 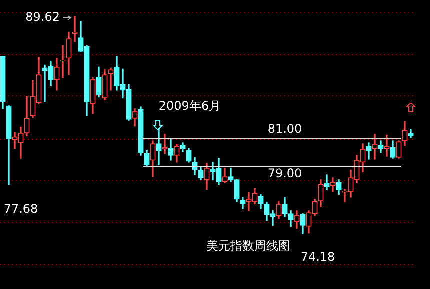 I want to click on text: 美元指数周线图, so click(x=248, y=246).